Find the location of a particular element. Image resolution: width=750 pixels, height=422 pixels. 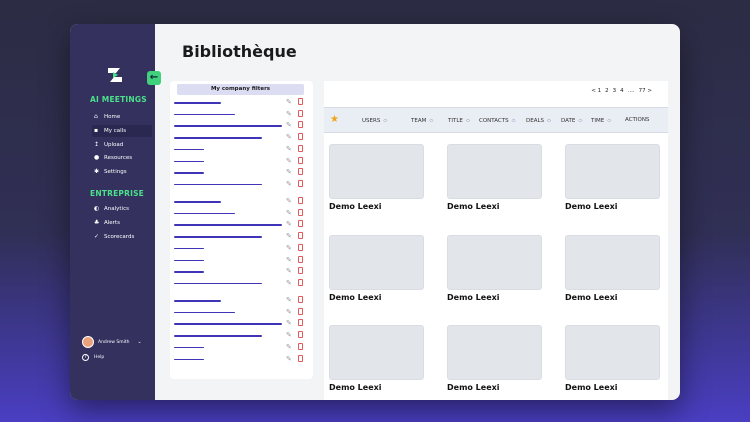

pagination-item: 4 is located at coordinates (622, 91).